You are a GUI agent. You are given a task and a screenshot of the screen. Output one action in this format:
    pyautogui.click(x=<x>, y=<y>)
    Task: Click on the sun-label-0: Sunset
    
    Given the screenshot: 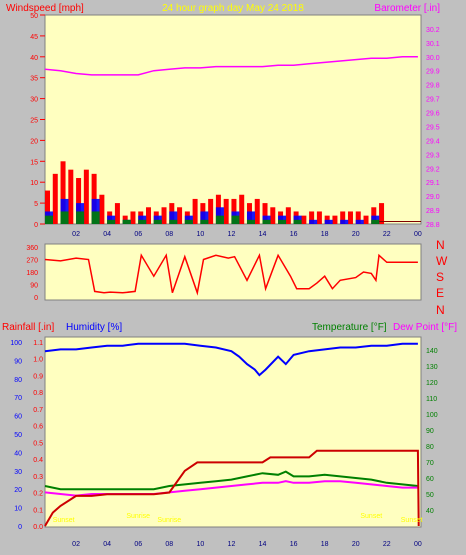 What is the action you would take?
    pyautogui.click(x=64, y=520)
    